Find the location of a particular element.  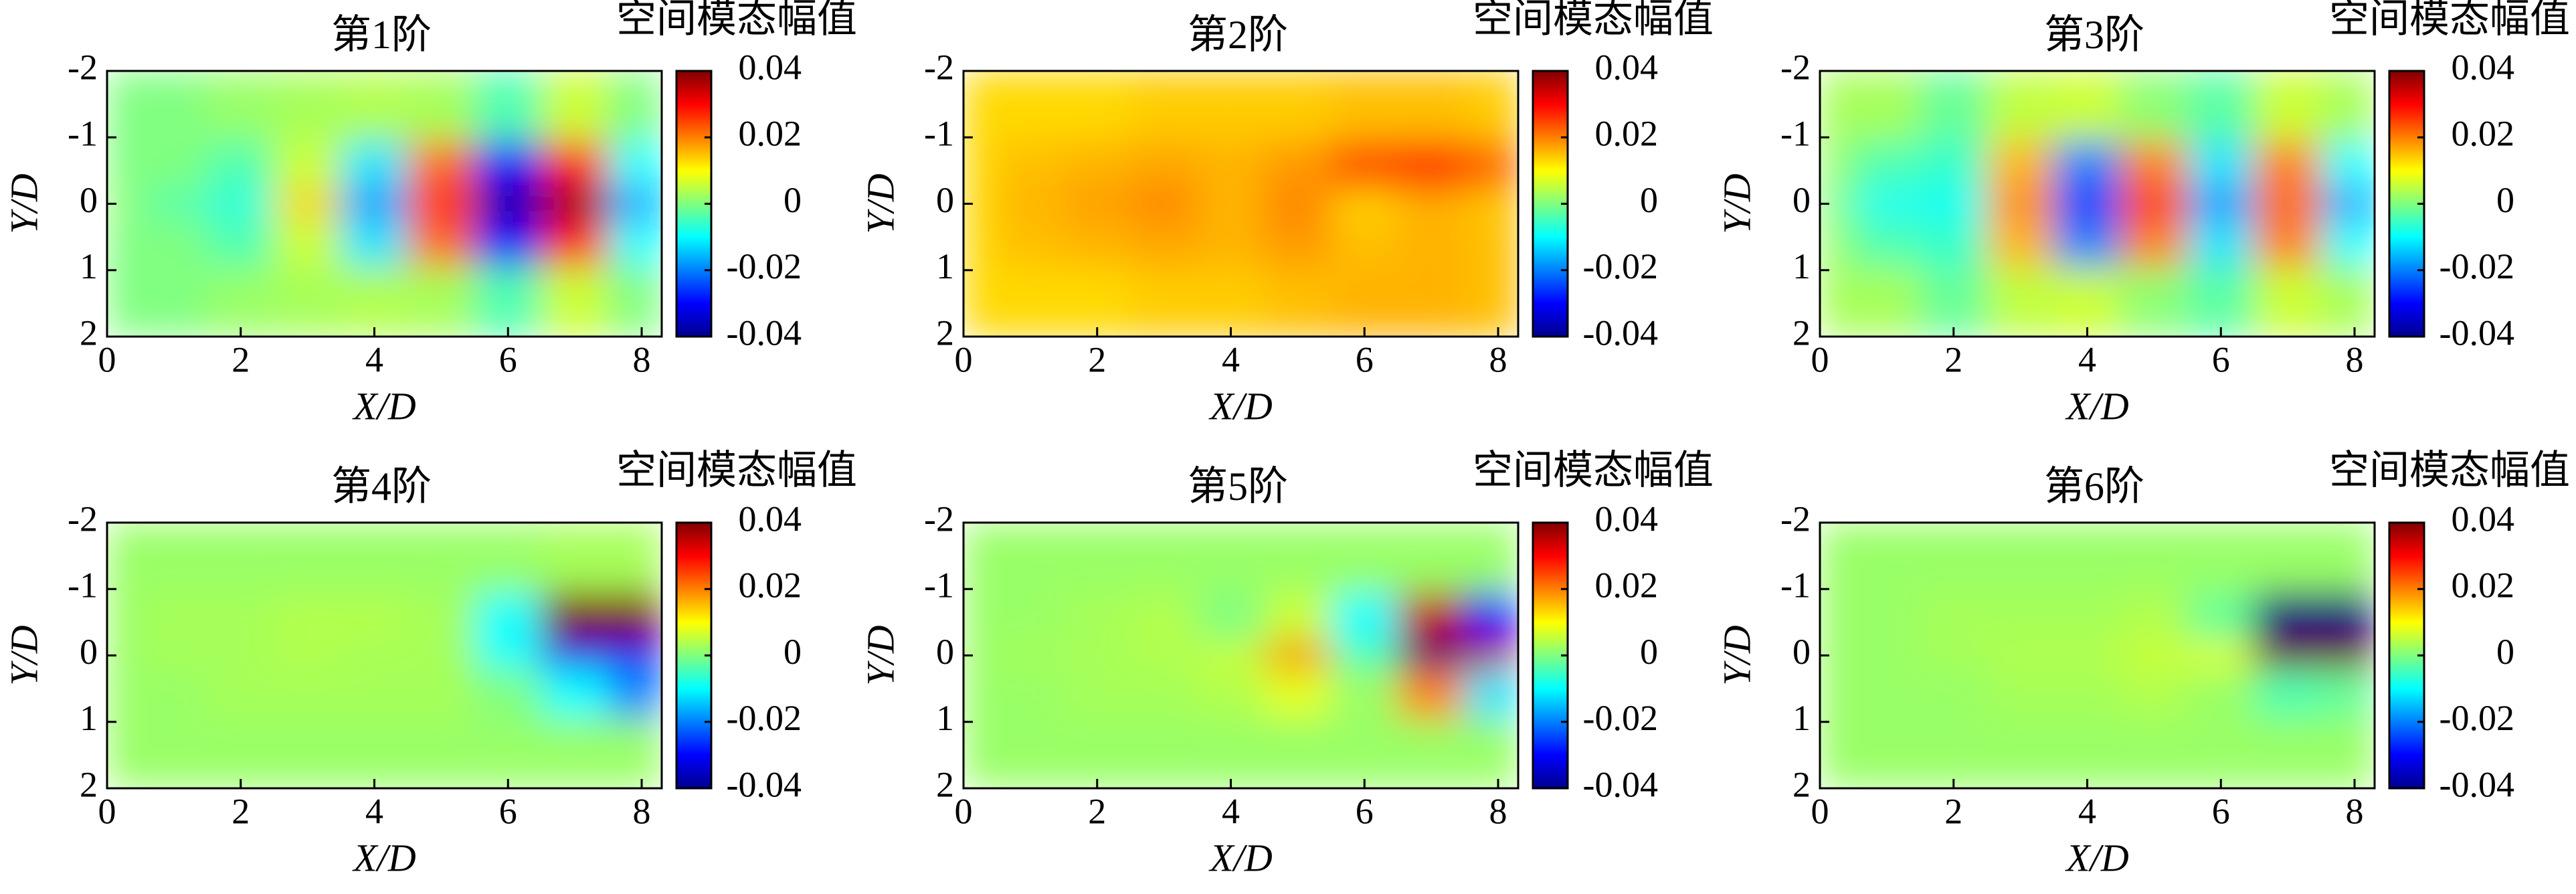

x-tick-label: 4 is located at coordinates (2087, 811).